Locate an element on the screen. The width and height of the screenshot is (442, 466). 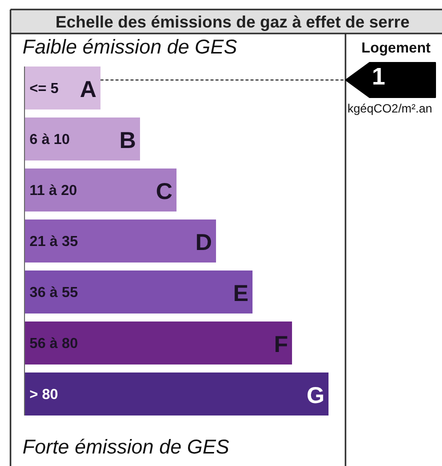
ref-line-label: 1 is located at coordinates (379, 77).